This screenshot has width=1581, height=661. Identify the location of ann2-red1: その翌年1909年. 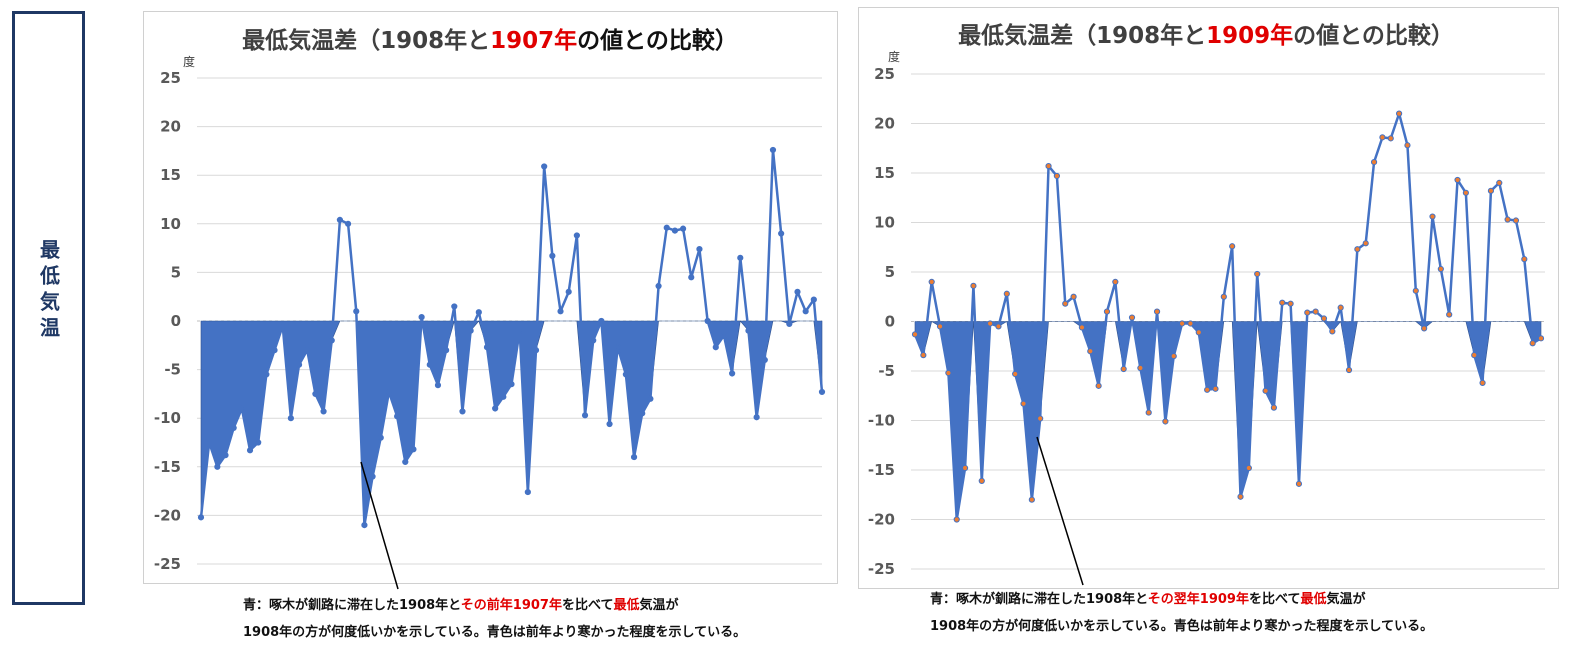
(1198, 599).